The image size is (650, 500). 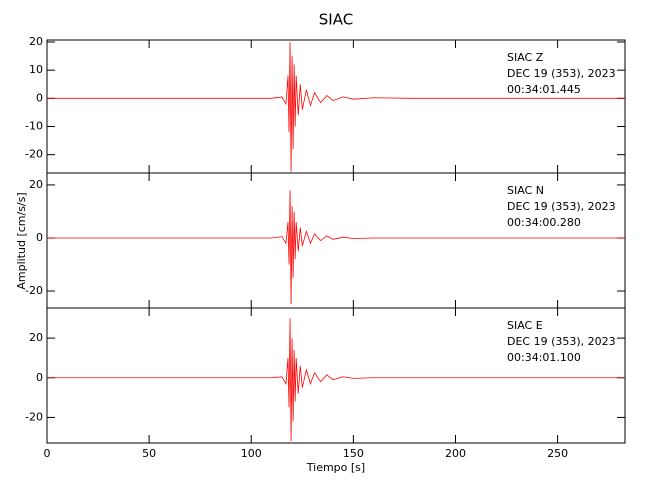 I want to click on y-tick-label: 10, so click(x=36, y=69).